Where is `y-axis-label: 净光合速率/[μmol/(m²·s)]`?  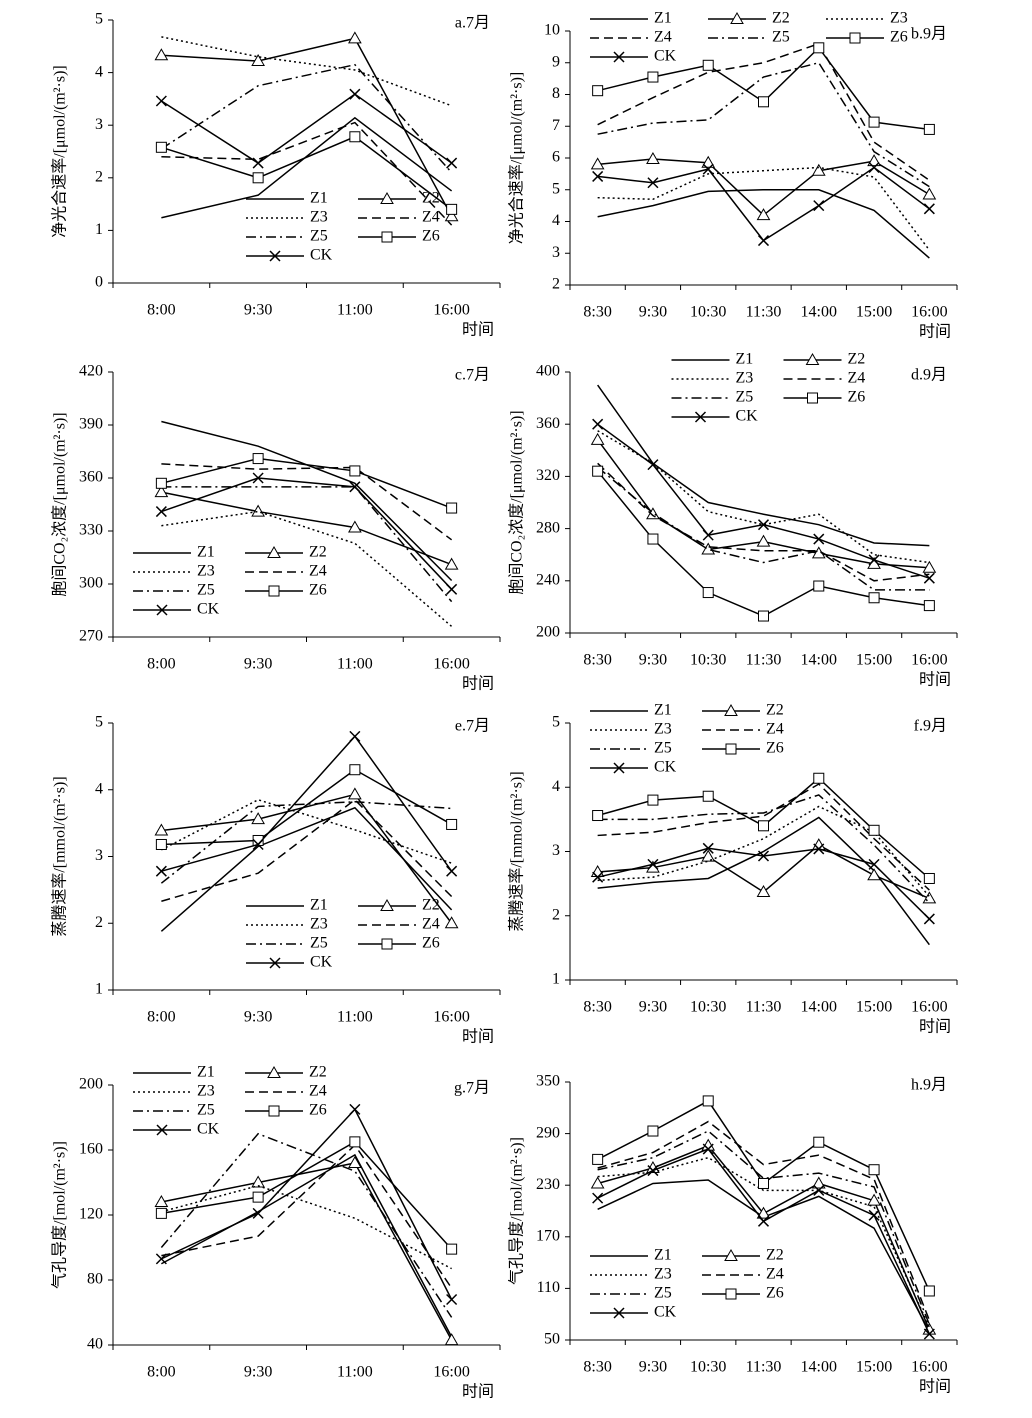
y-axis-label: 净光合速率/[μmol/(m²·s)] is located at coordinates (60, 151).